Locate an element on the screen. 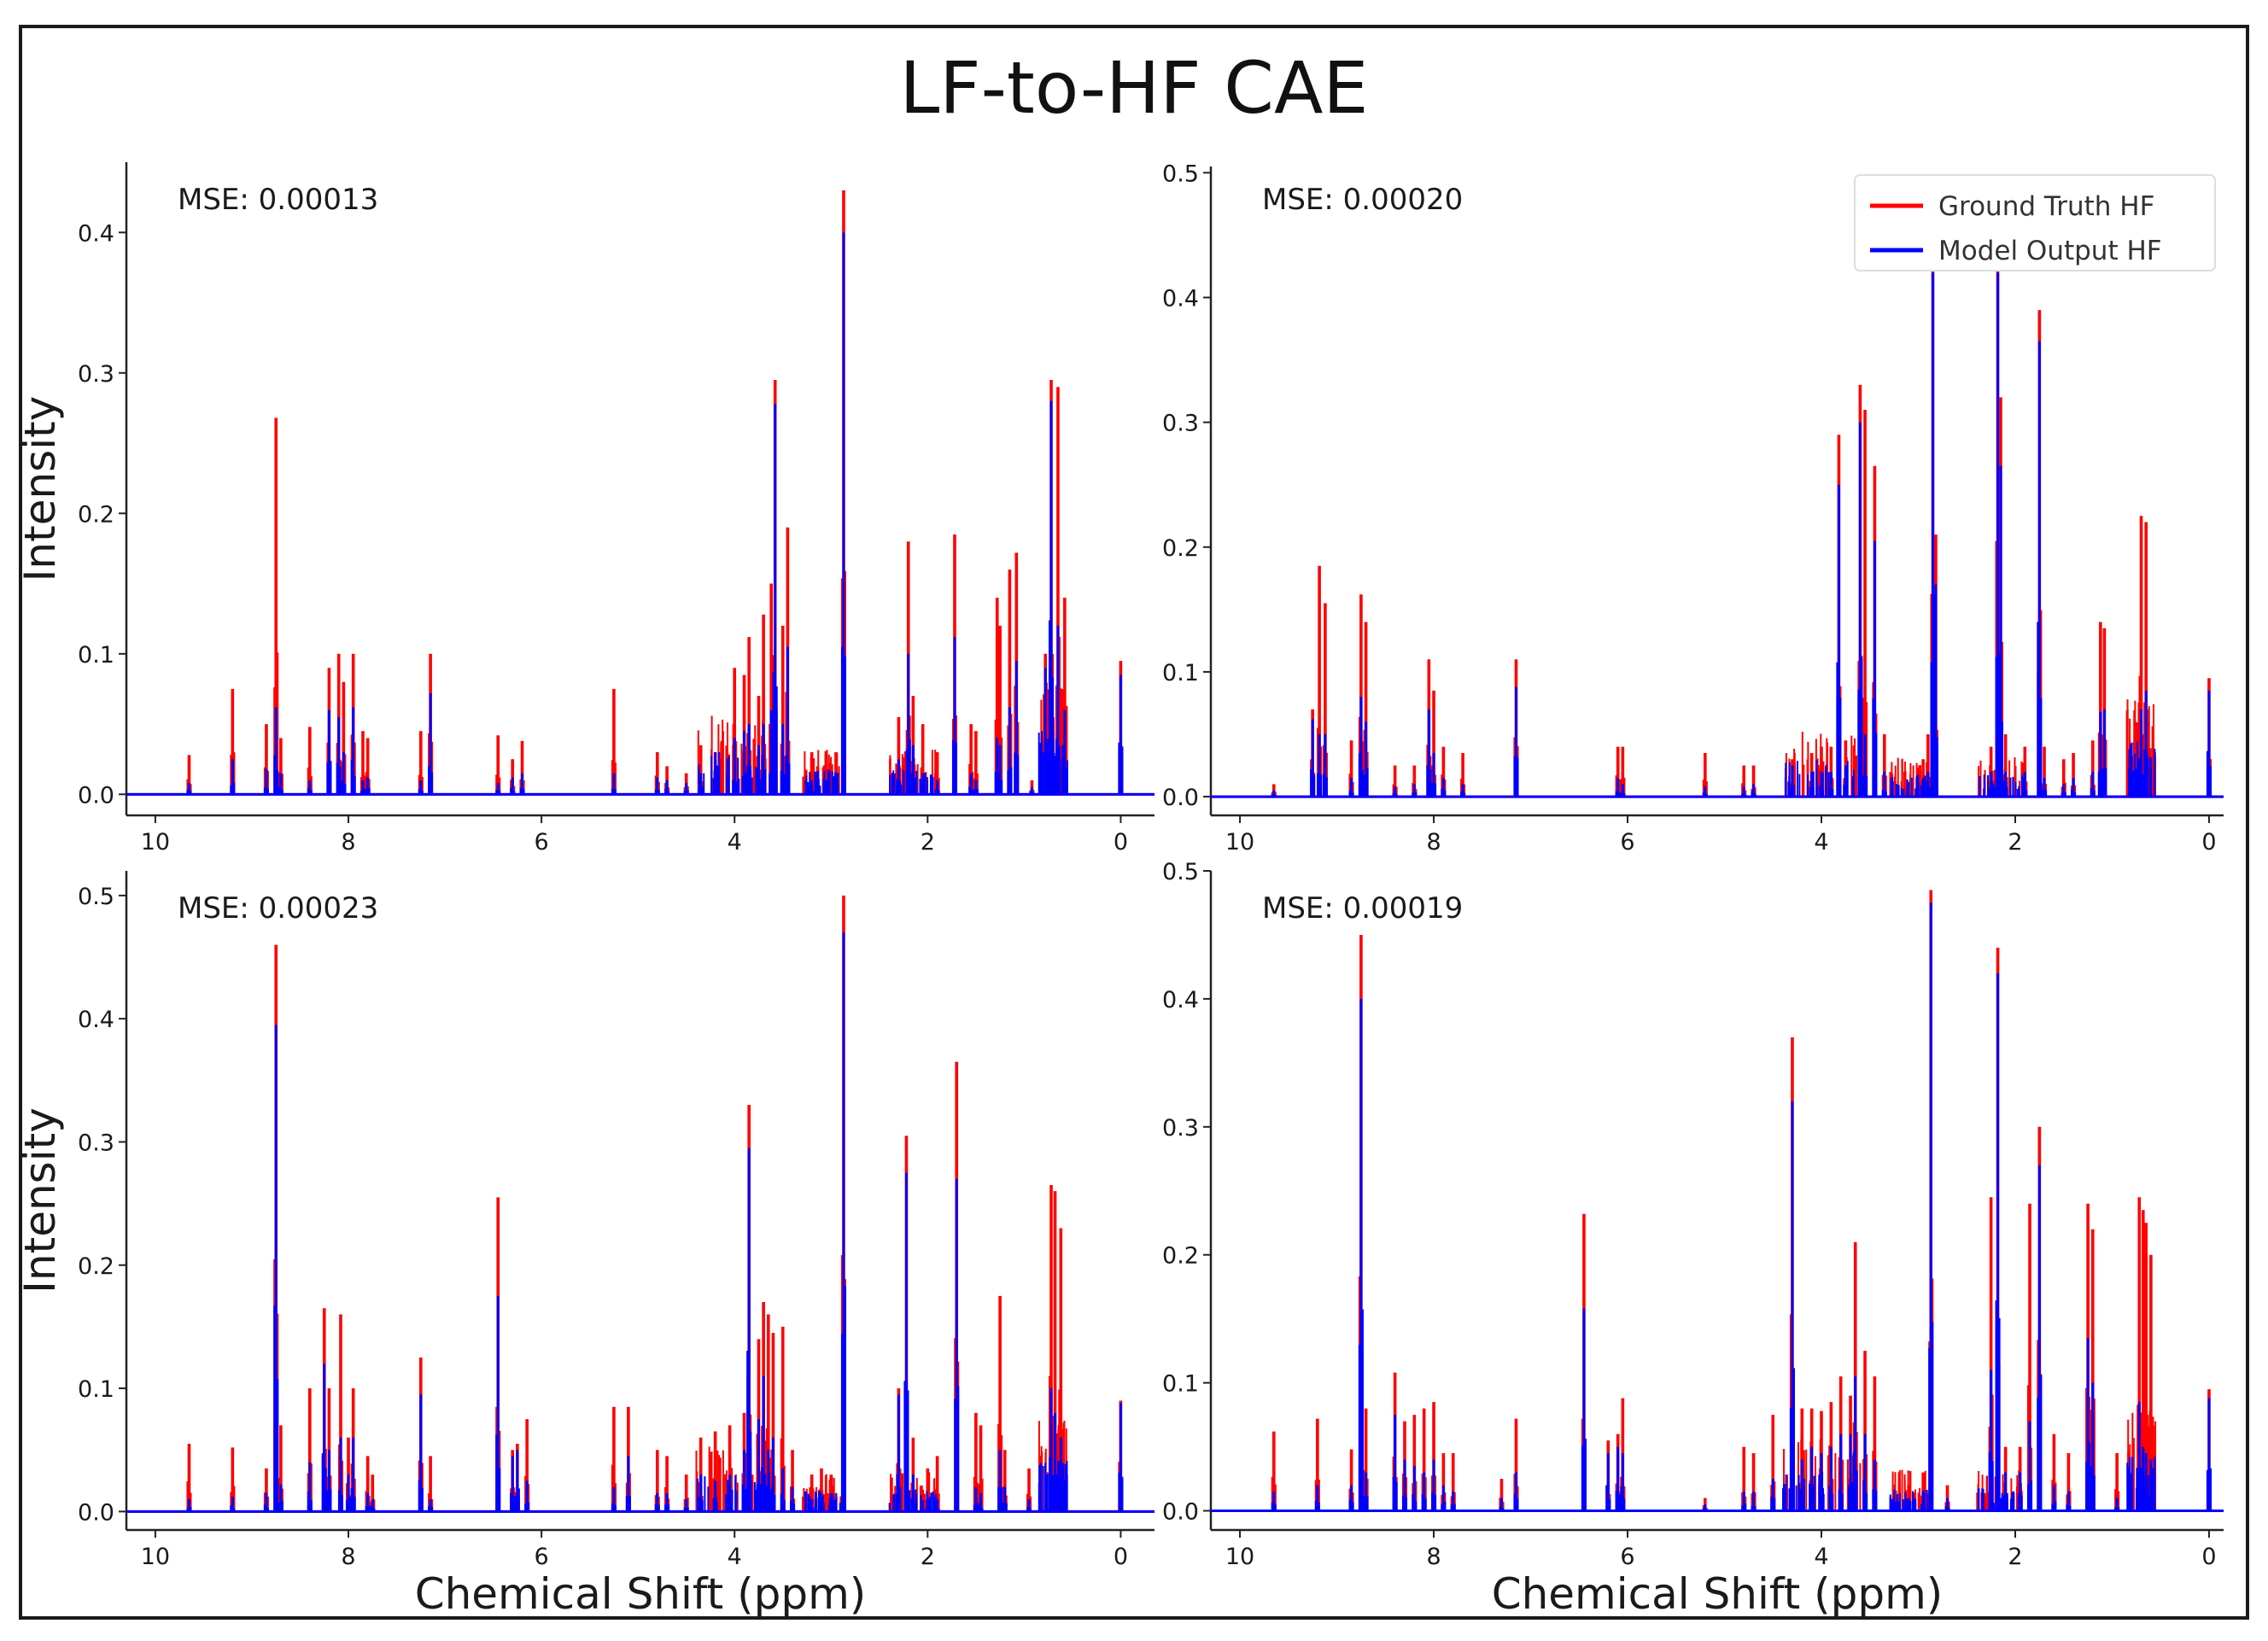 This screenshot has width=2268, height=1641. legend-label: Ground Truth HF is located at coordinates (2046, 206).